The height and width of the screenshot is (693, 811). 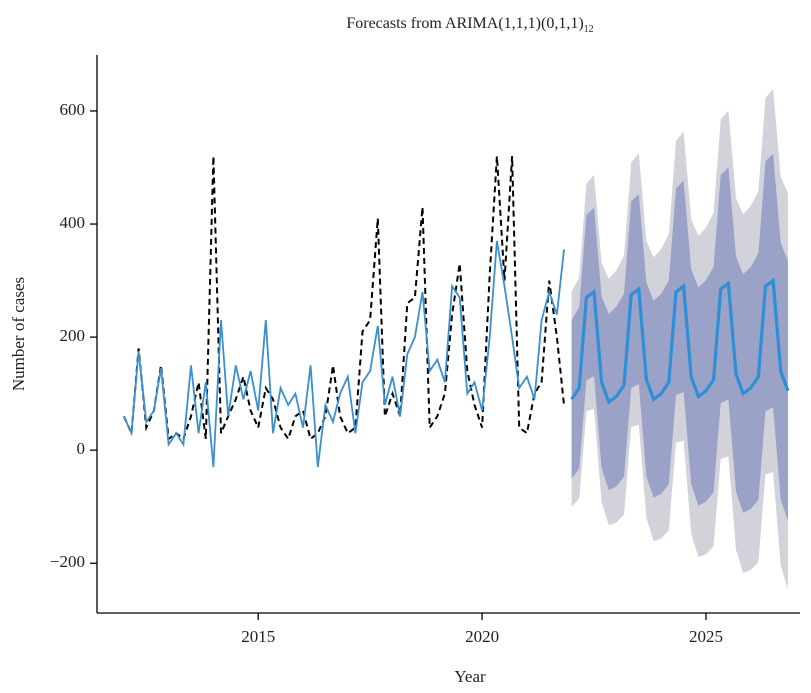 I want to click on chart-title: Forecasts from ARIMA(1,1,1)(0,1,1)12, so click(x=469, y=25).